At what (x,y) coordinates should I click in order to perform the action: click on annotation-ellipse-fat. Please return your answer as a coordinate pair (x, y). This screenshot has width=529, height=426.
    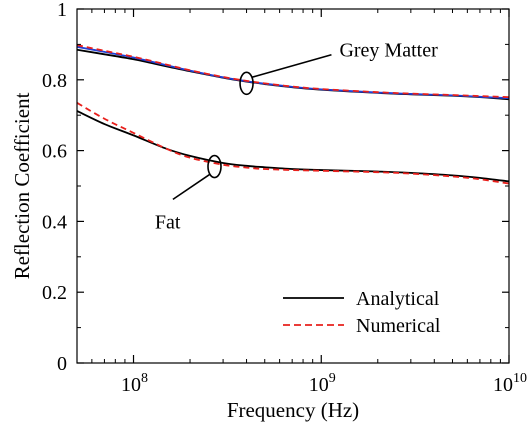
    Looking at the image, I should click on (214, 166).